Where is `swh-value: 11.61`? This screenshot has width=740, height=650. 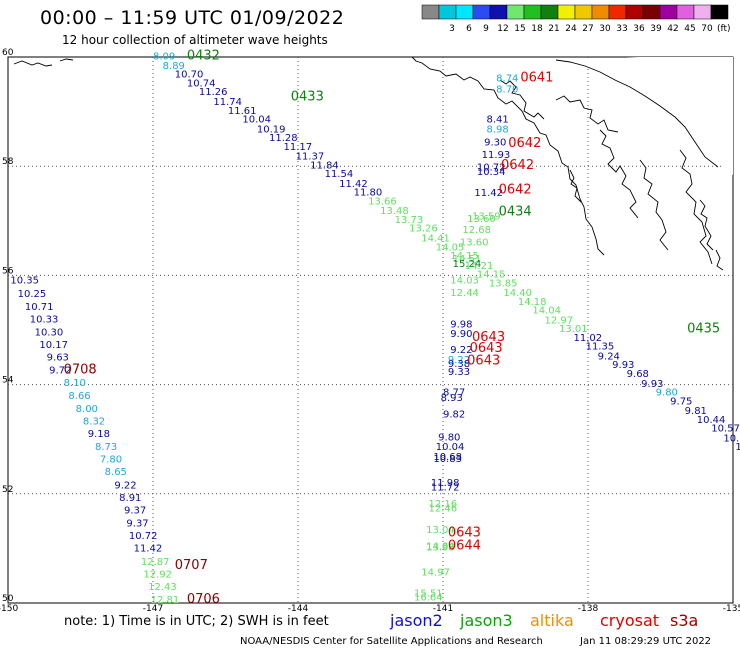
swh-value: 11.61 is located at coordinates (242, 111).